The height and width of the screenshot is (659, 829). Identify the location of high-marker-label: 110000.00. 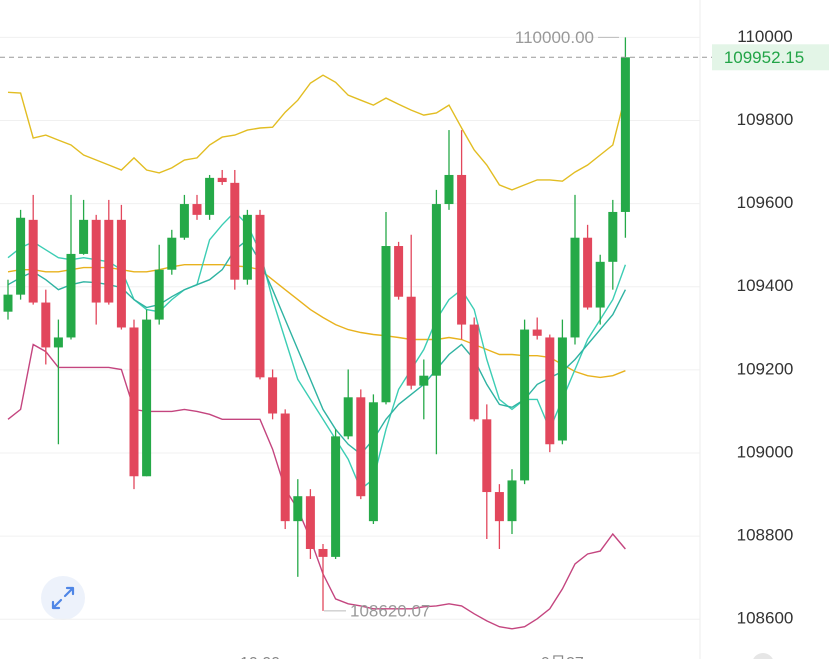
(554, 37).